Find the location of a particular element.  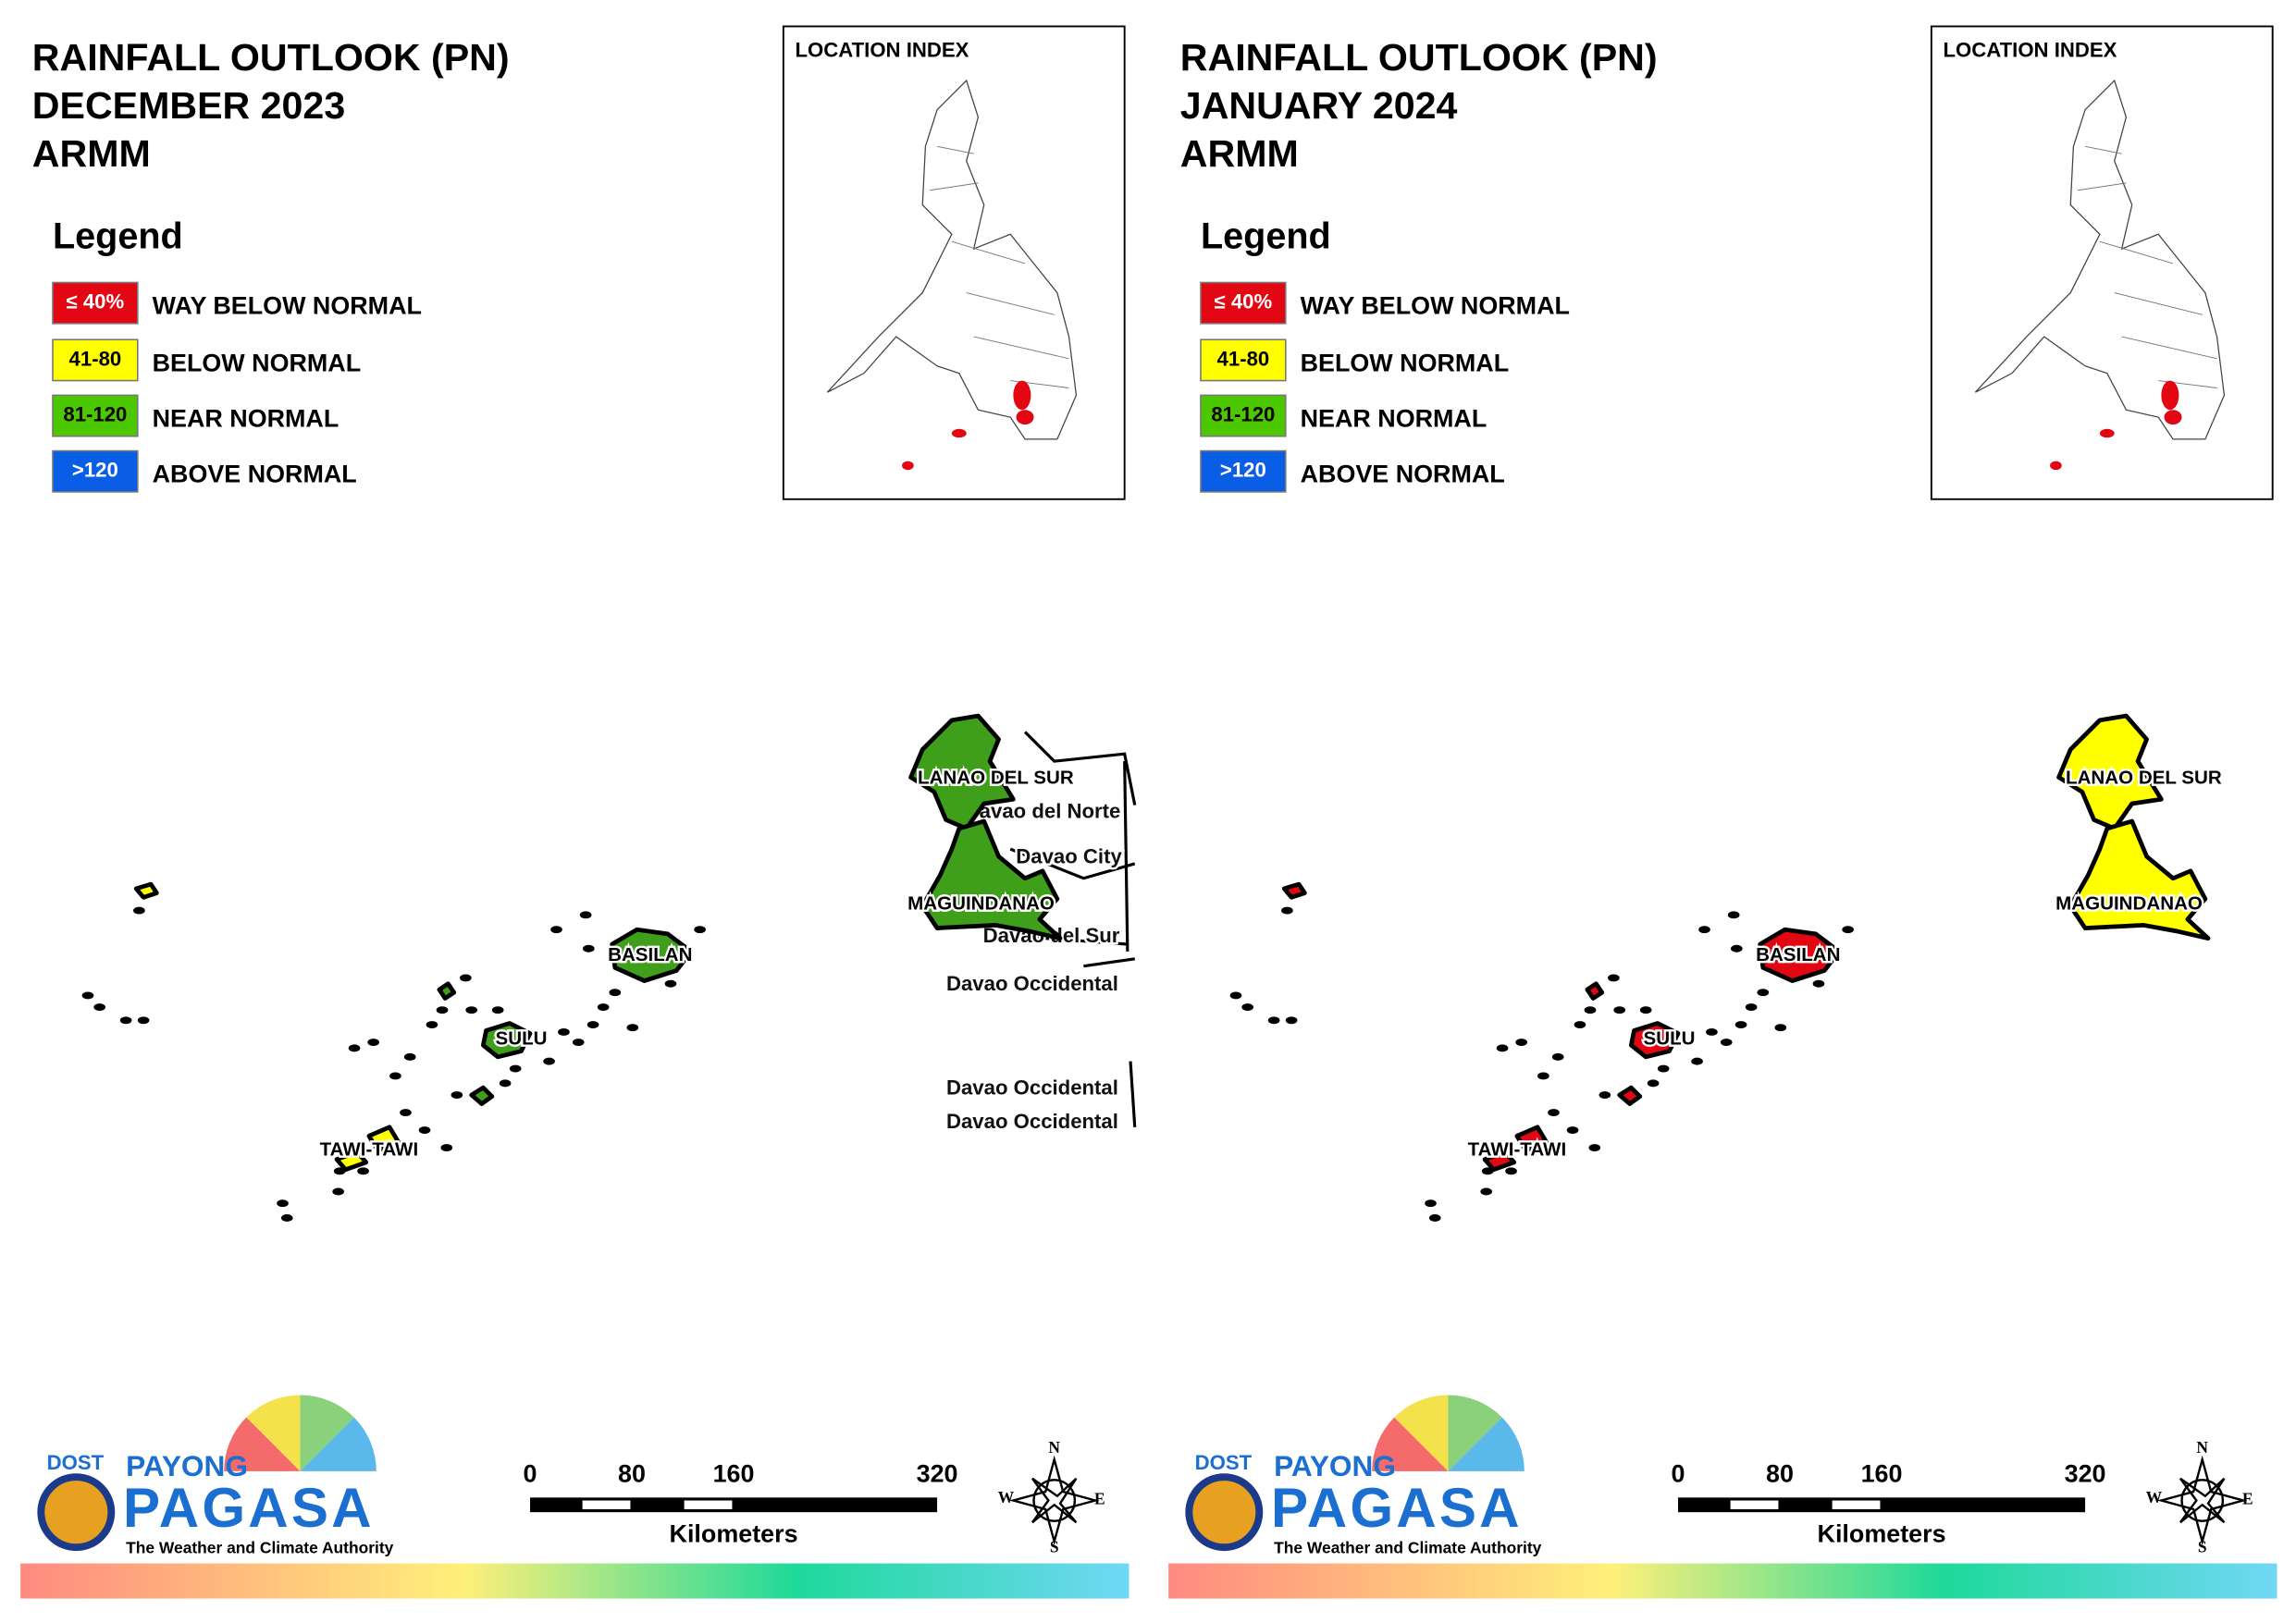

province-label: SULU is located at coordinates (522, 1038).